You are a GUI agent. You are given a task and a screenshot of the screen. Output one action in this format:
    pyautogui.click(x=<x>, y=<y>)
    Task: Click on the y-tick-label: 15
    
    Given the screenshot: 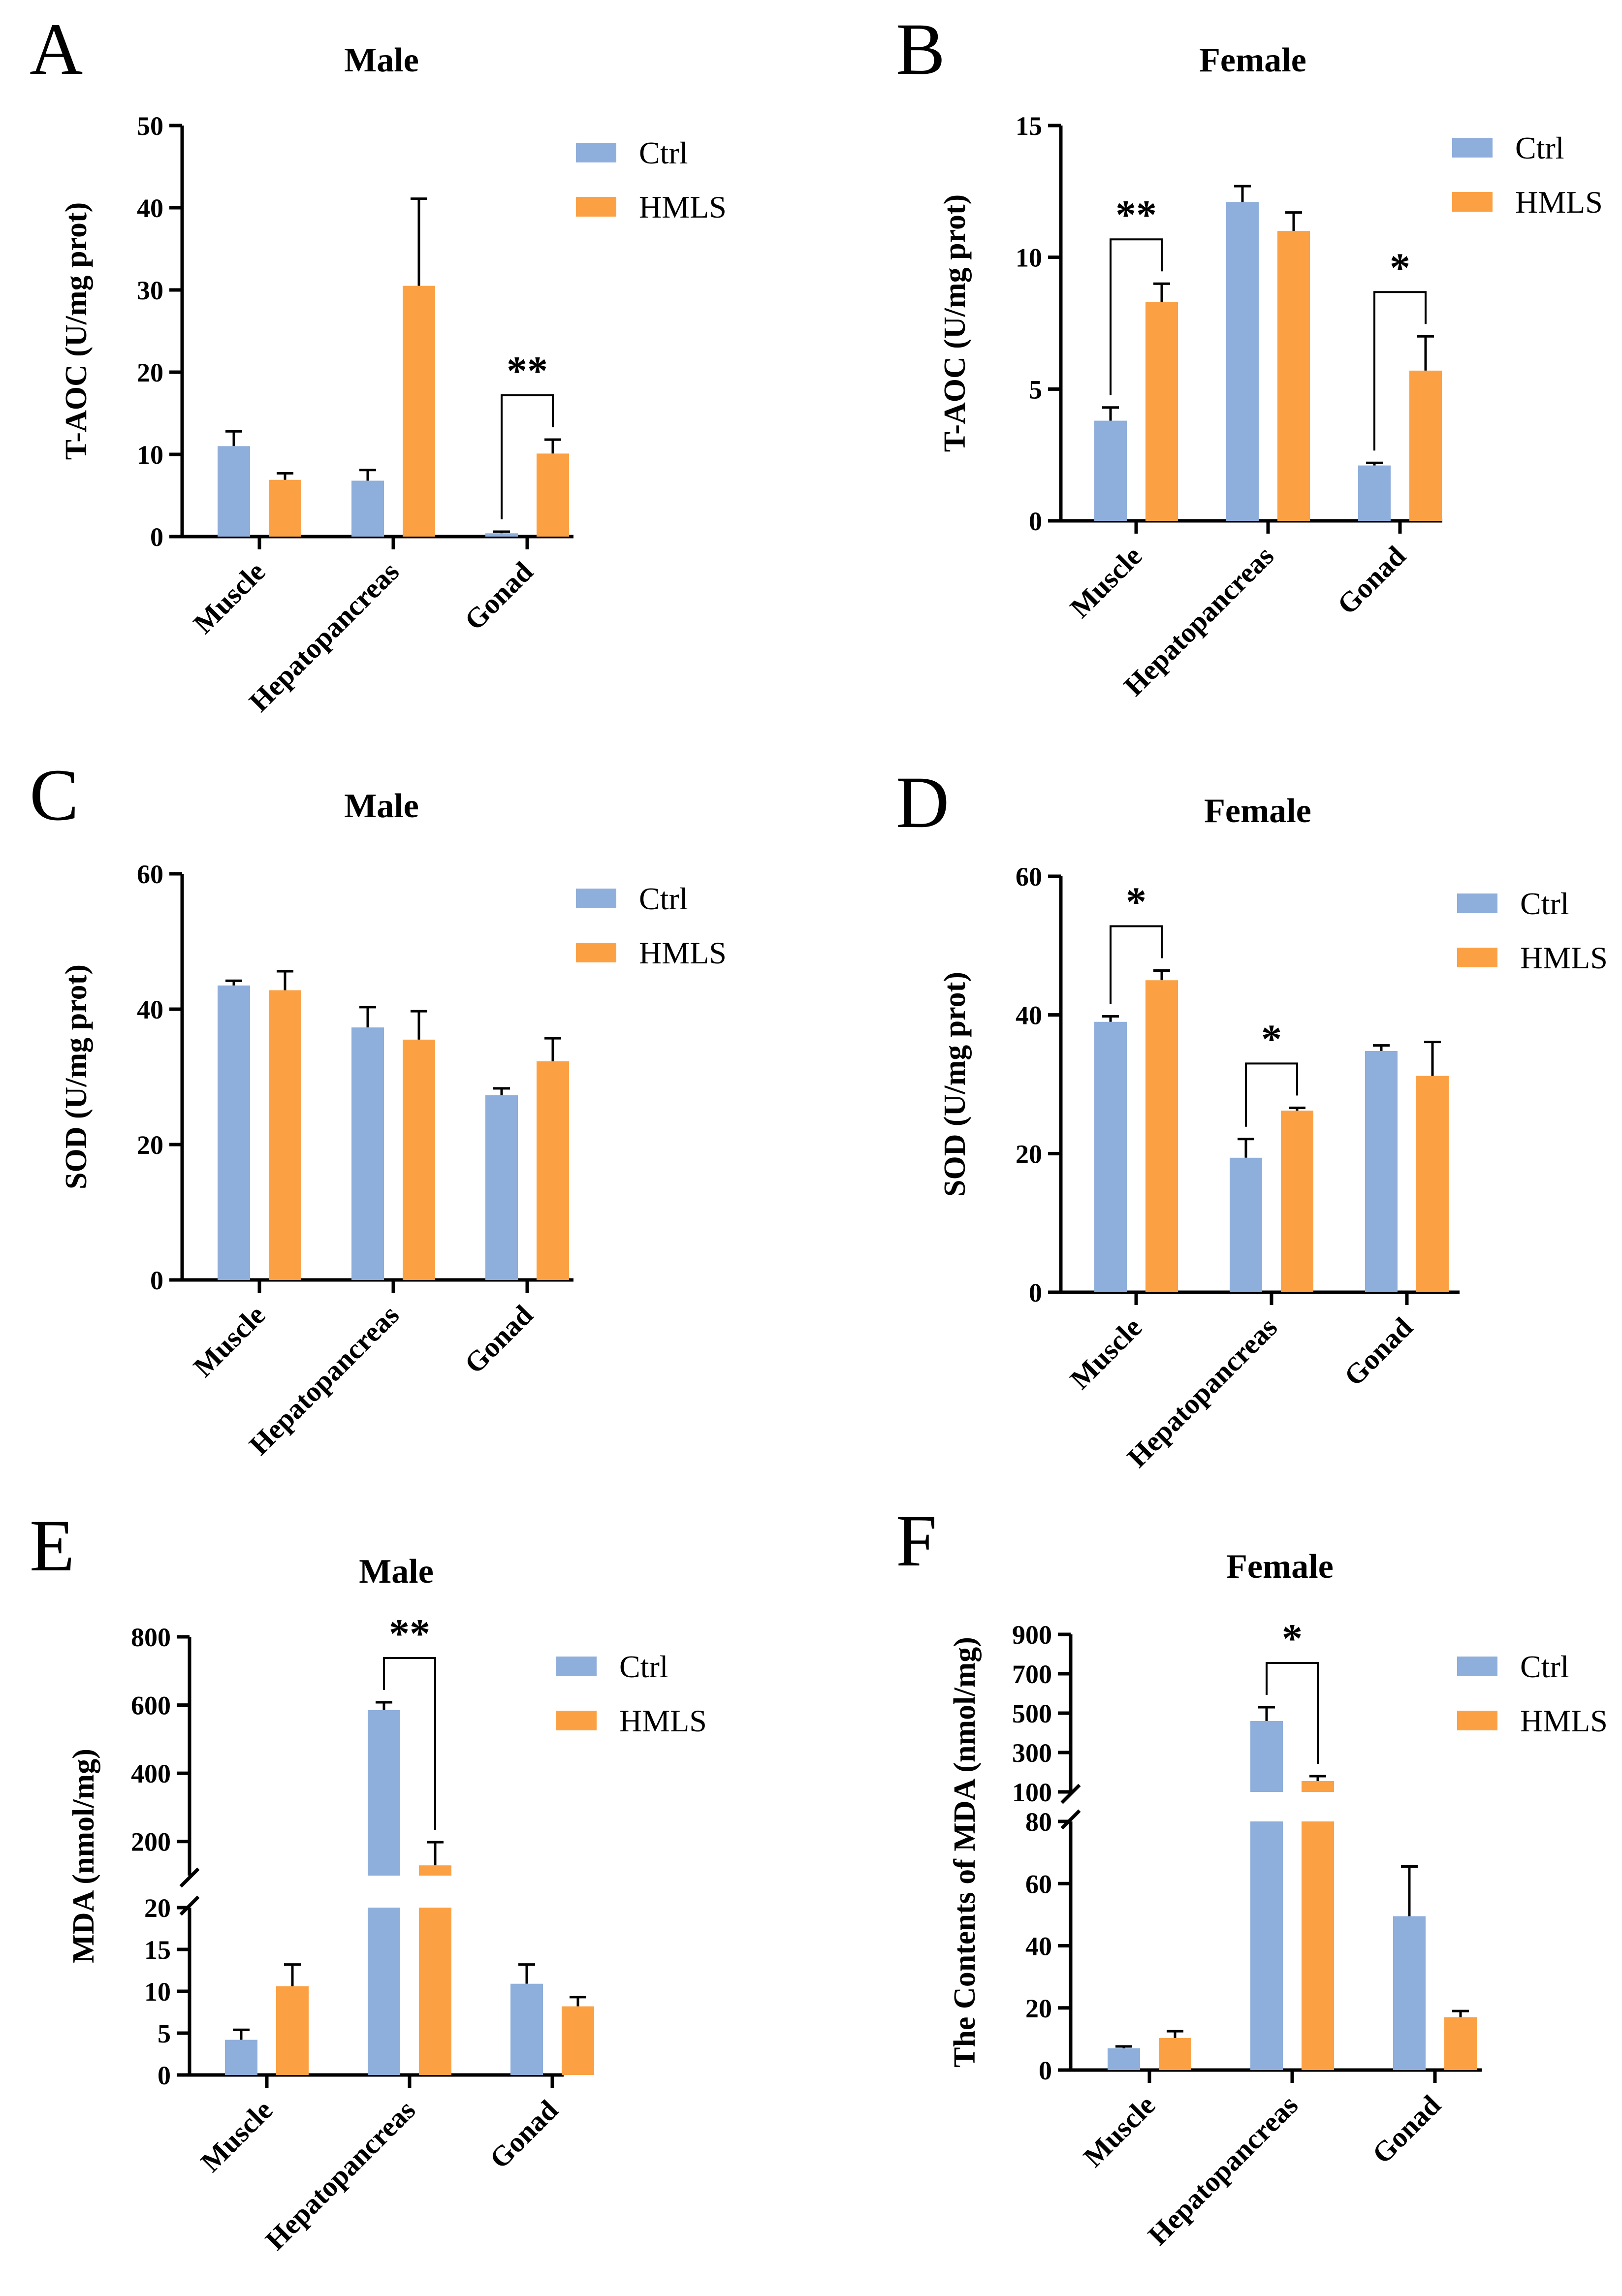 What is the action you would take?
    pyautogui.click(x=158, y=1950)
    